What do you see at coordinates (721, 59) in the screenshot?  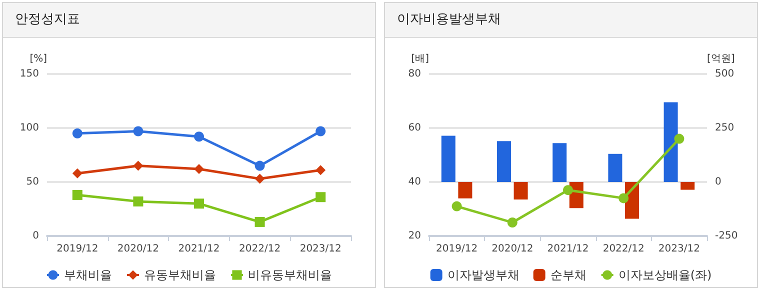 I see `y2-axis-title: [억원]` at bounding box center [721, 59].